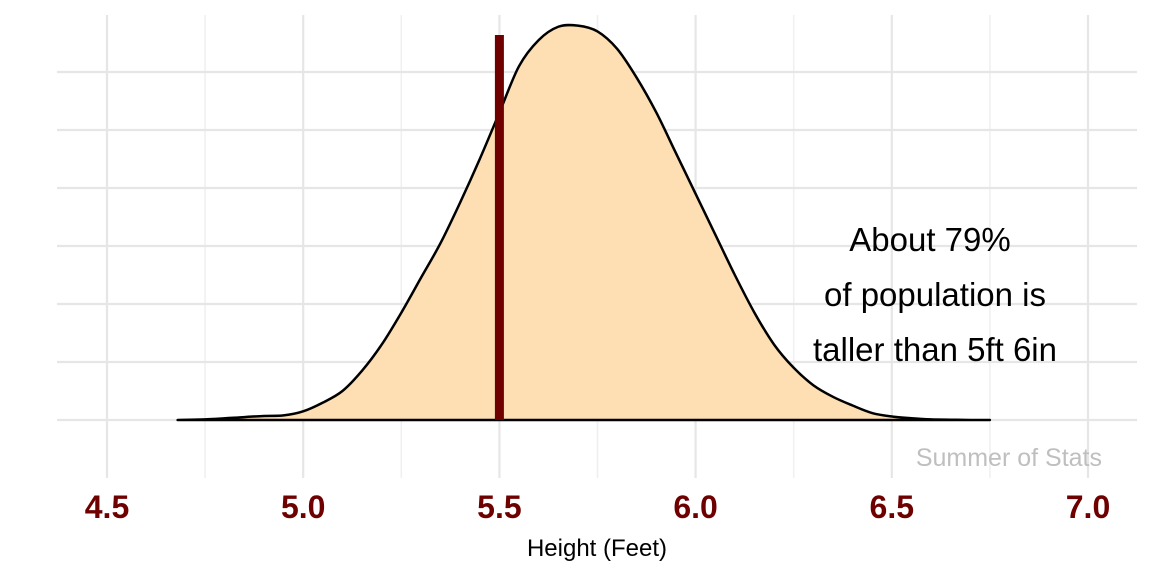  What do you see at coordinates (695, 507) in the screenshot?
I see `x-tick-label: 6.0` at bounding box center [695, 507].